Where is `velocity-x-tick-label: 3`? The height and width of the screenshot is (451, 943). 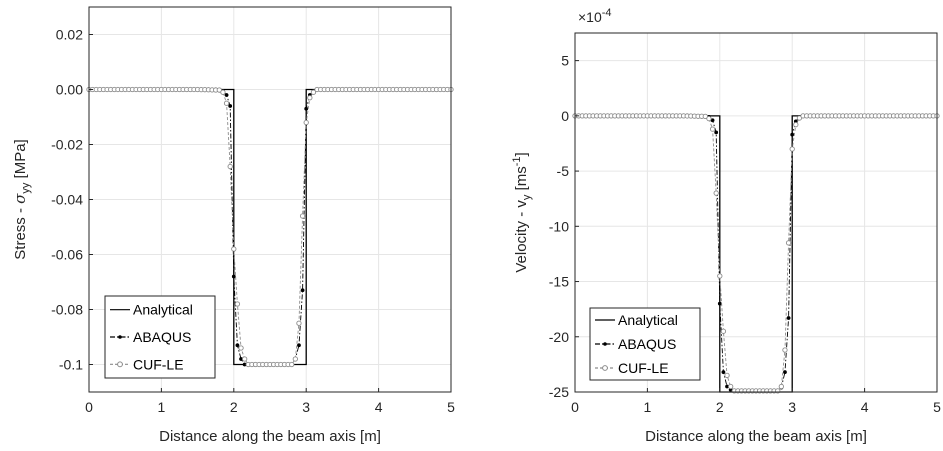 velocity-x-tick-label: 3 is located at coordinates (792, 407).